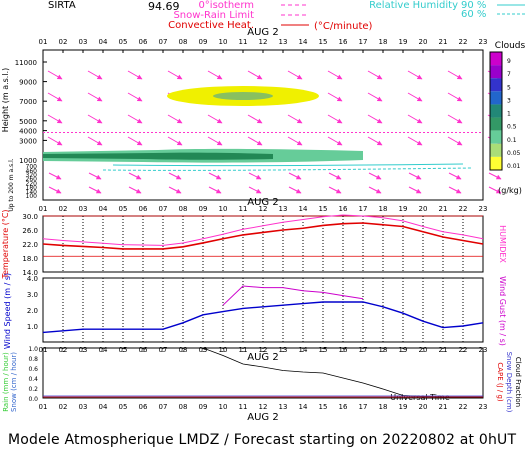  I want to click on legend-label: Snow-Rain Limit, so click(213, 15).